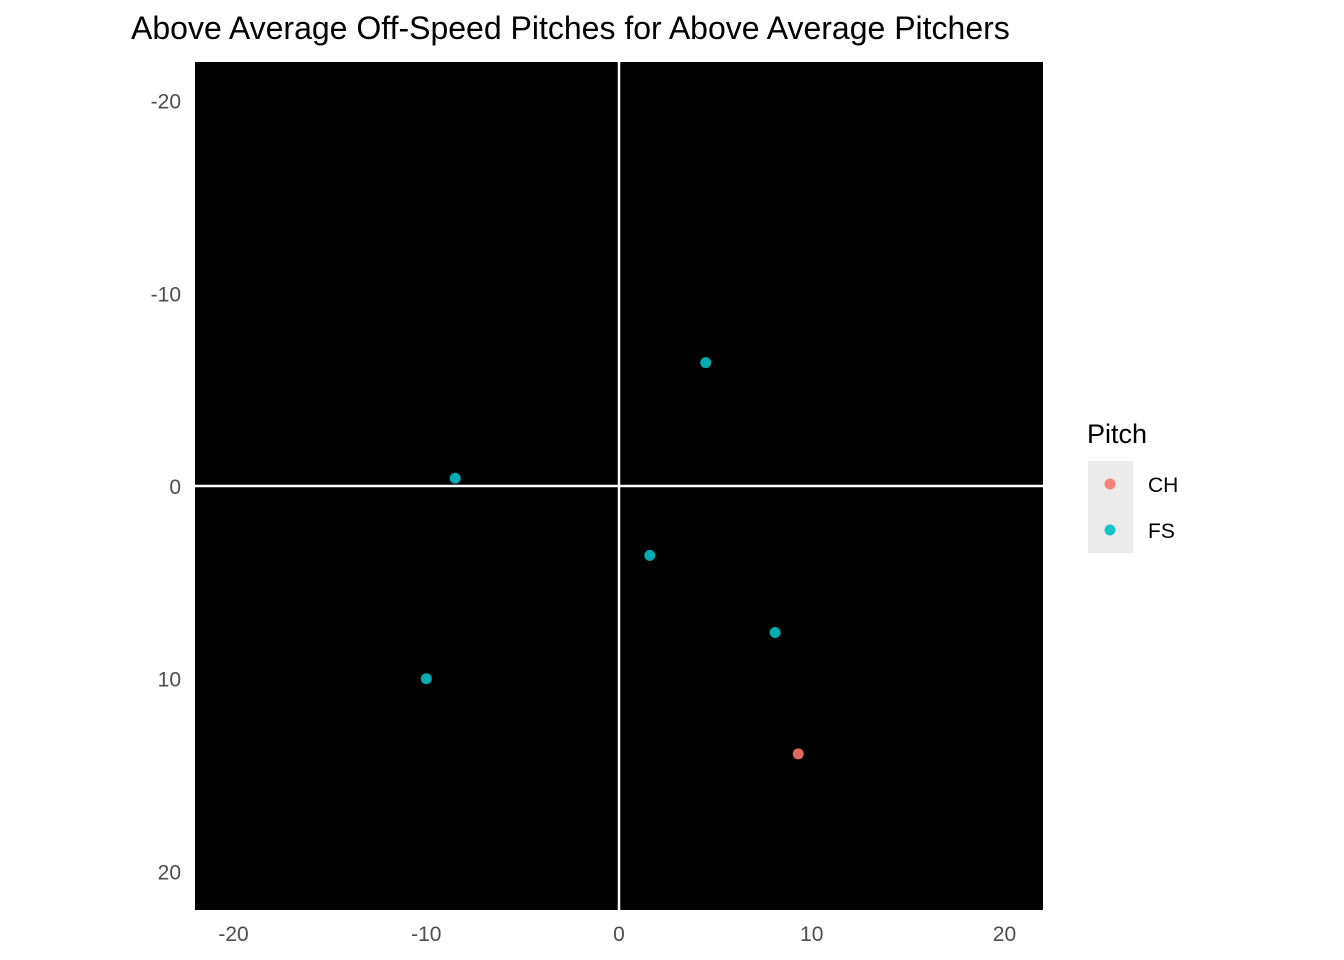 This screenshot has width=1344, height=960. What do you see at coordinates (1110, 530) in the screenshot?
I see `legend-key-fs` at bounding box center [1110, 530].